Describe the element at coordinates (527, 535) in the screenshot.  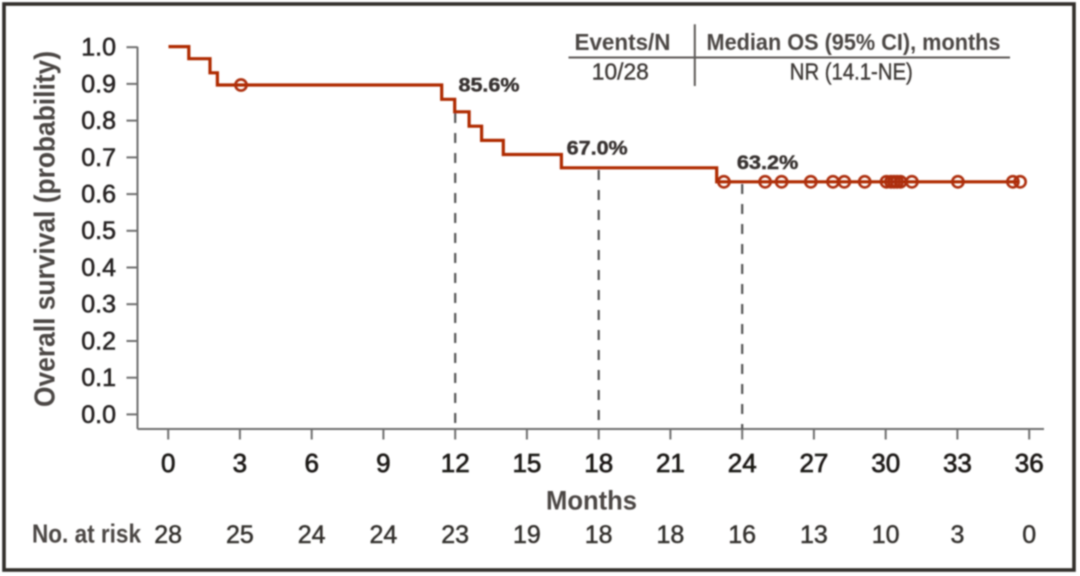
I see `svg-text: 19` at that location.